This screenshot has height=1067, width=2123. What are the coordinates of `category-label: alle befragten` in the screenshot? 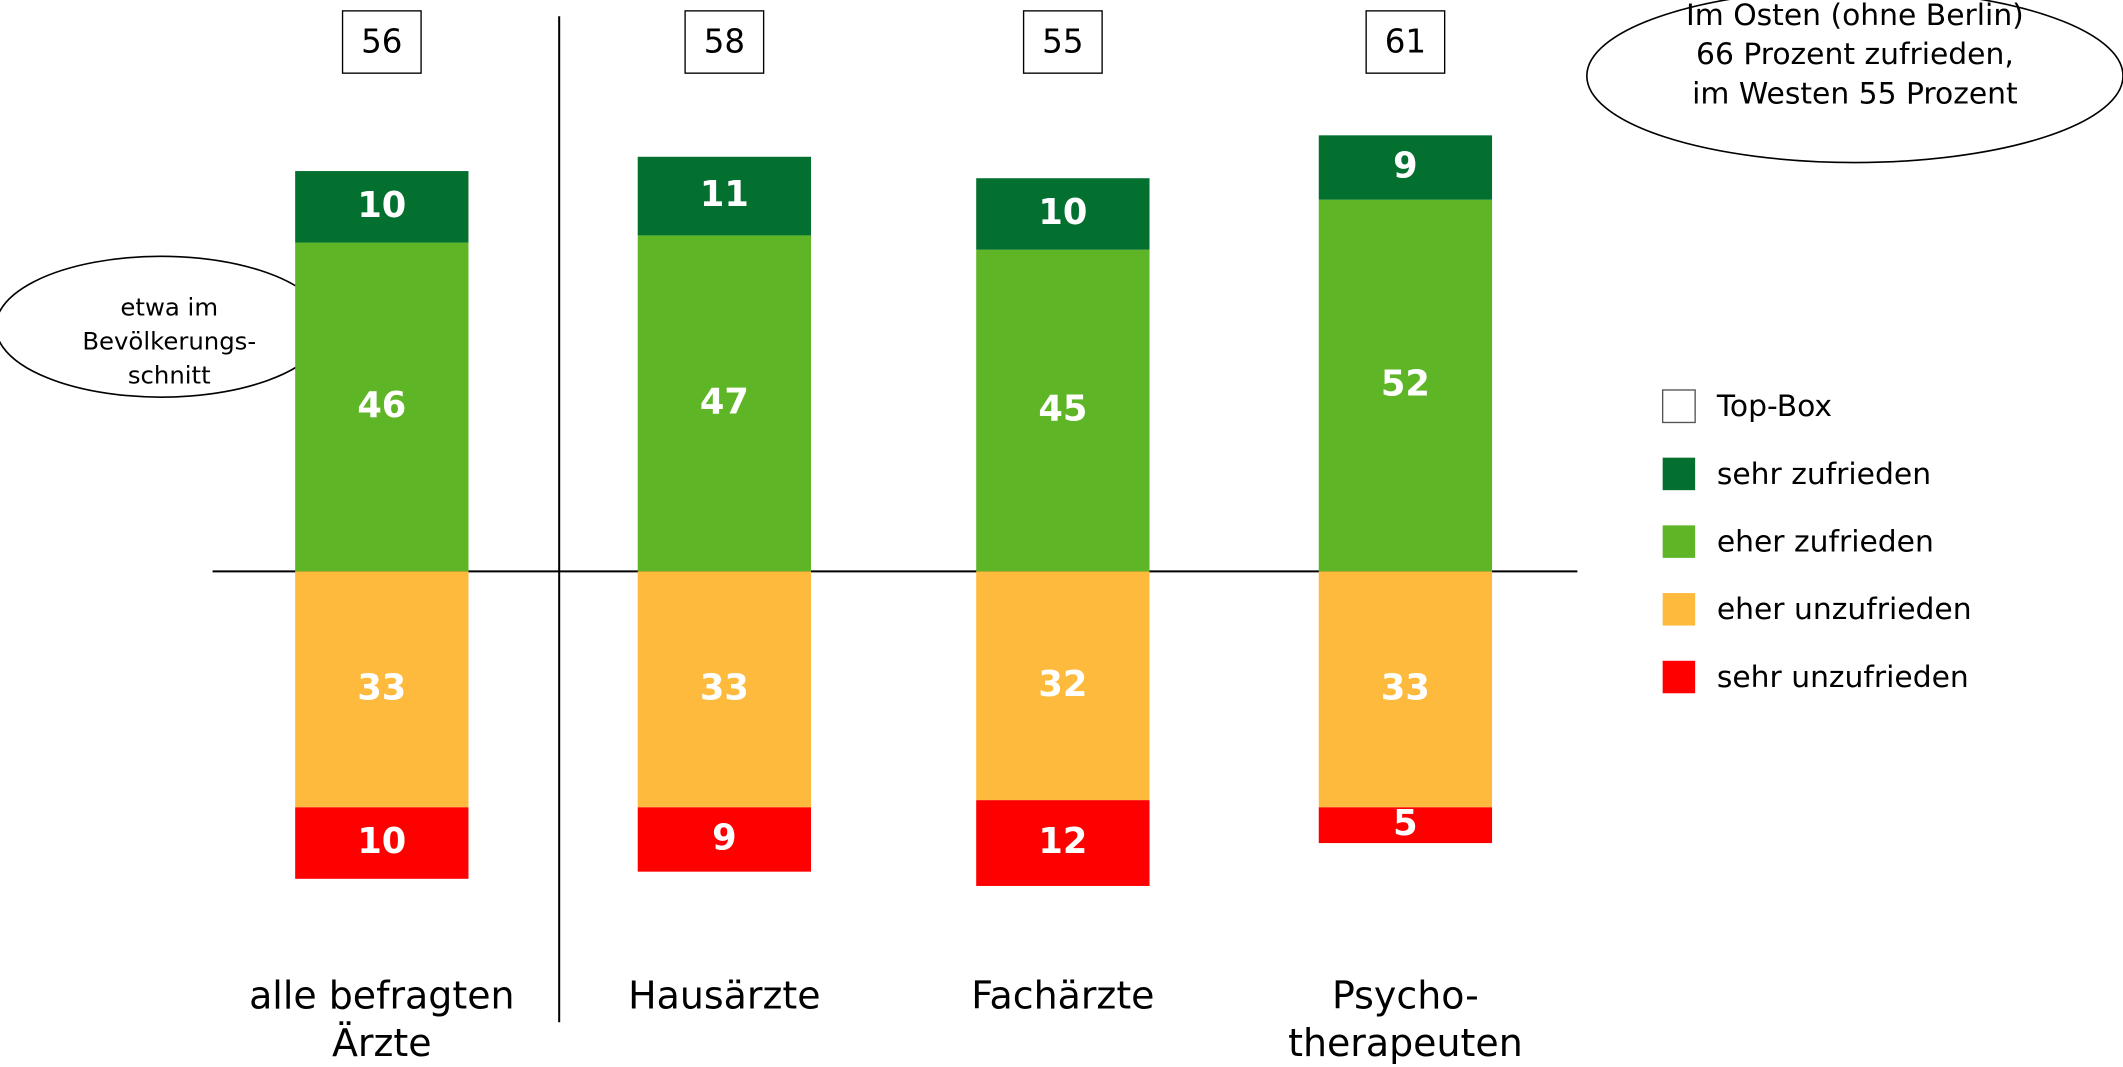 It's located at (381, 995).